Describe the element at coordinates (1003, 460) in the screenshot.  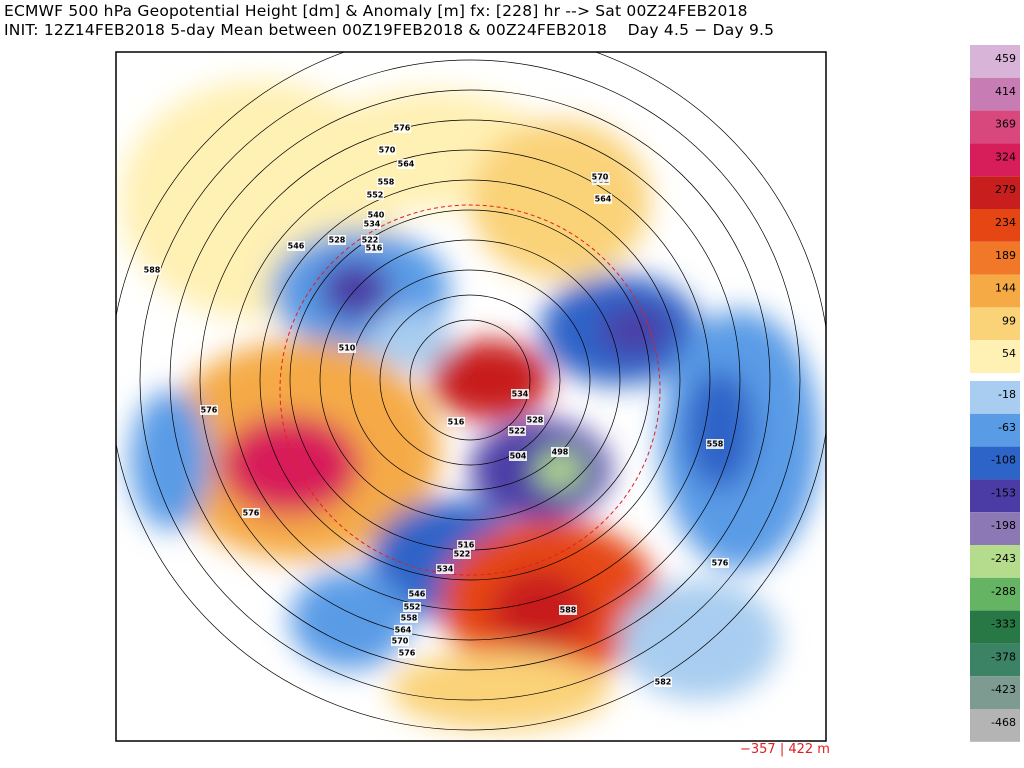
I see `colorbar-label: -108` at that location.